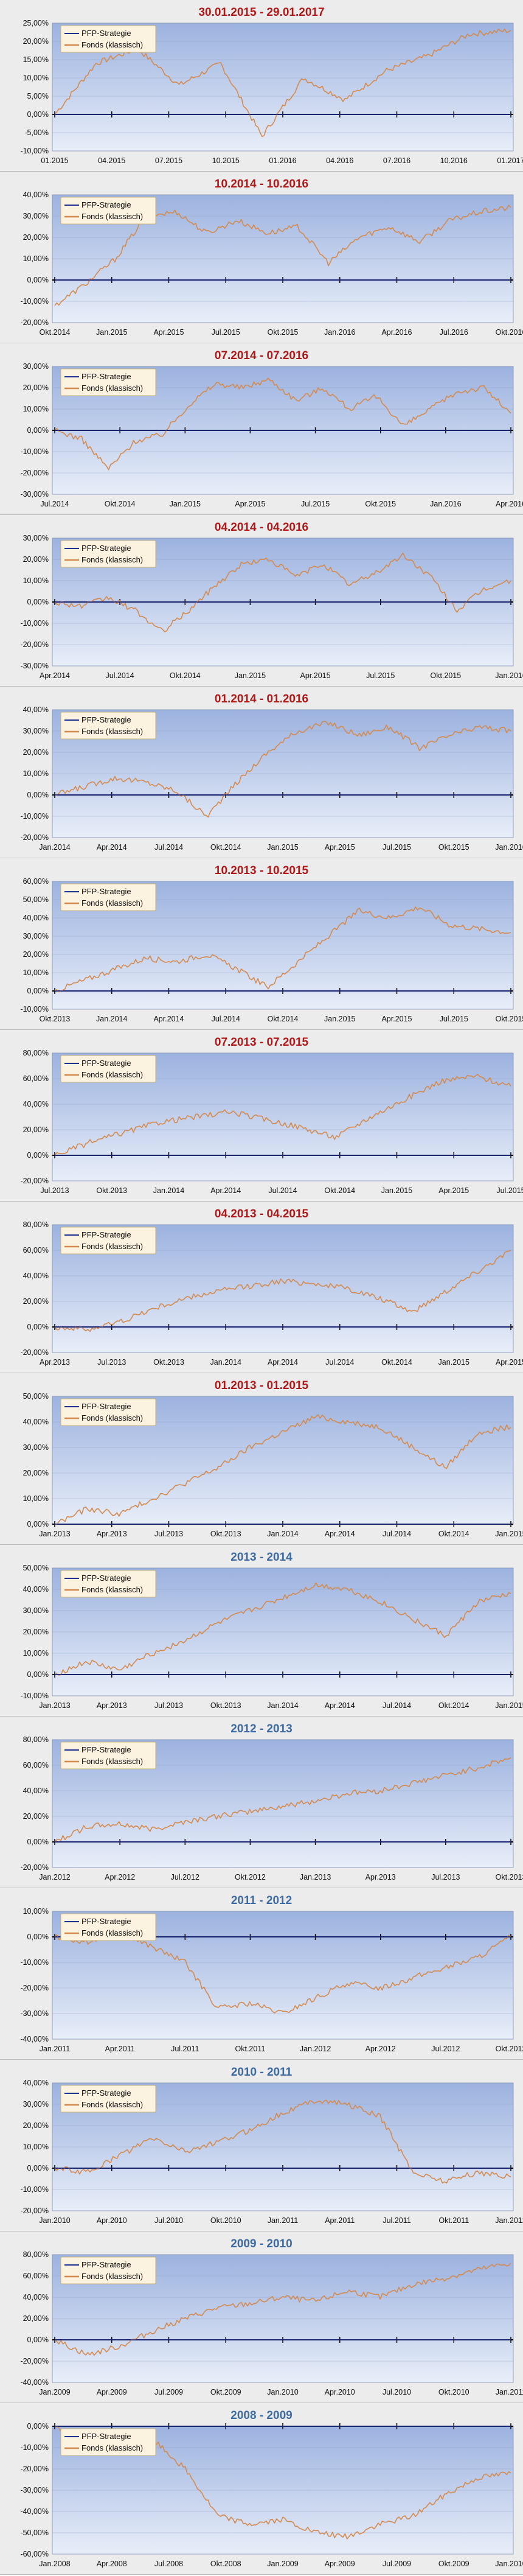  I want to click on y-tick-label: -50,00%, so click(35, 2533).